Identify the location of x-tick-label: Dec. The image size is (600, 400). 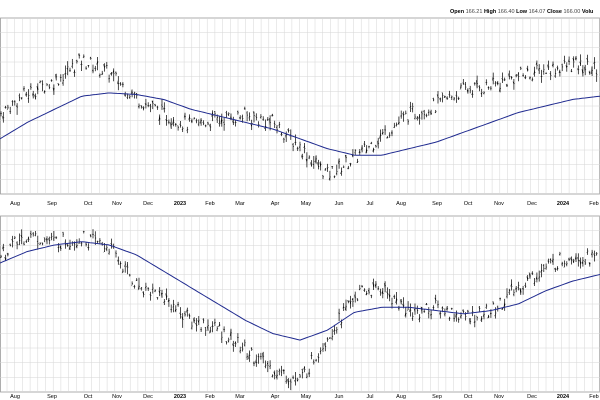
(532, 204).